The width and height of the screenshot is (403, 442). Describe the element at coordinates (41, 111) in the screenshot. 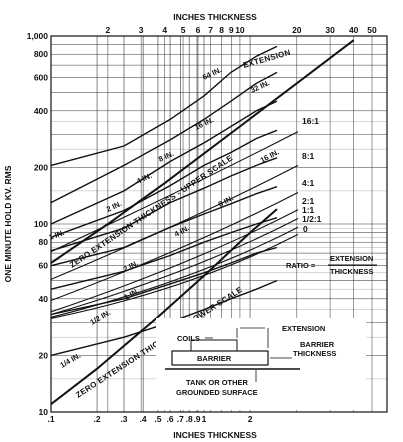

I see `y-tick-label: 400` at that location.